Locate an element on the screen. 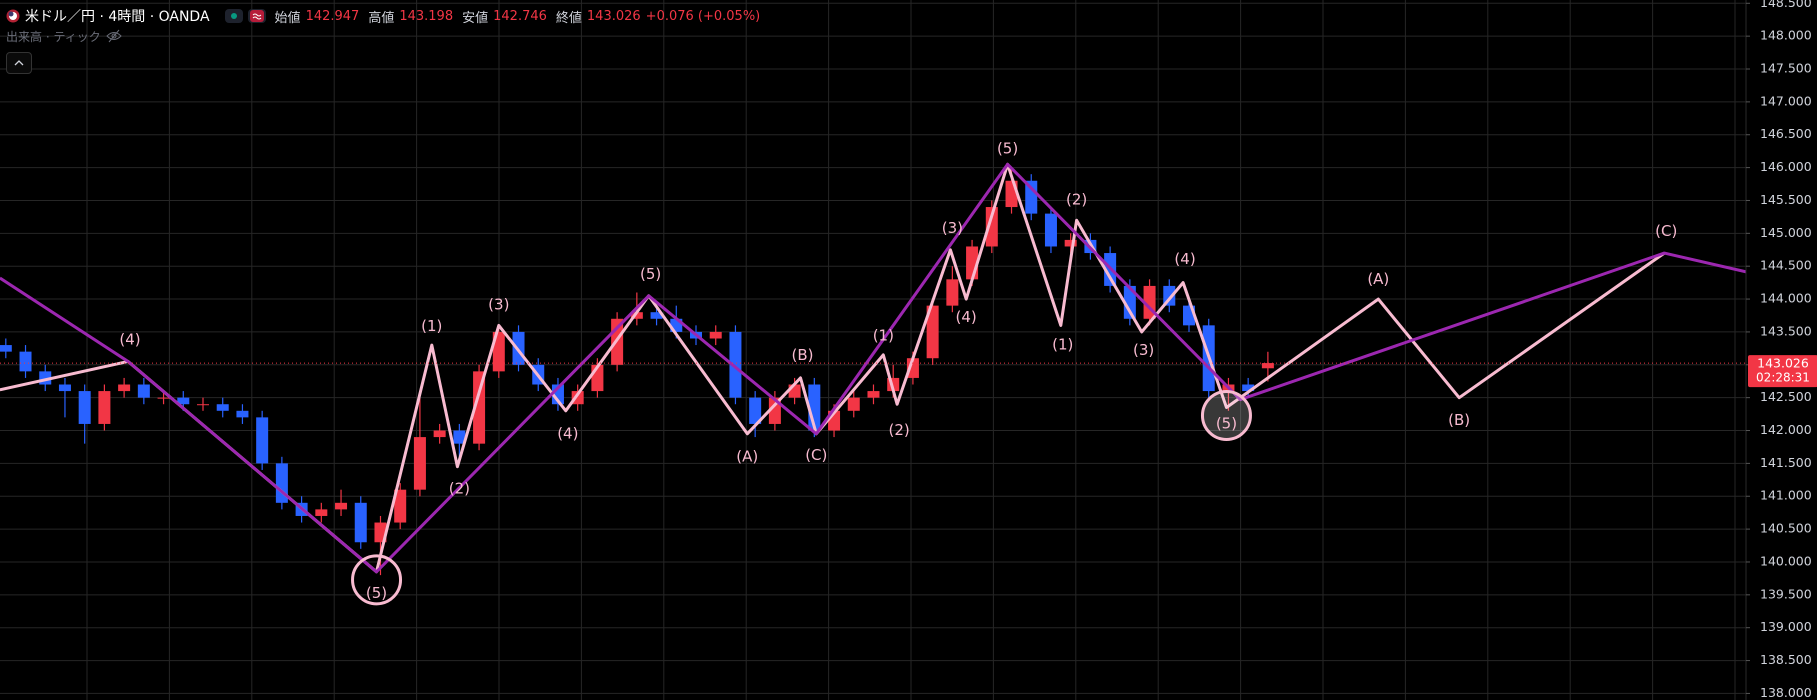  y-tick-label: 140.000 is located at coordinates (1786, 560).